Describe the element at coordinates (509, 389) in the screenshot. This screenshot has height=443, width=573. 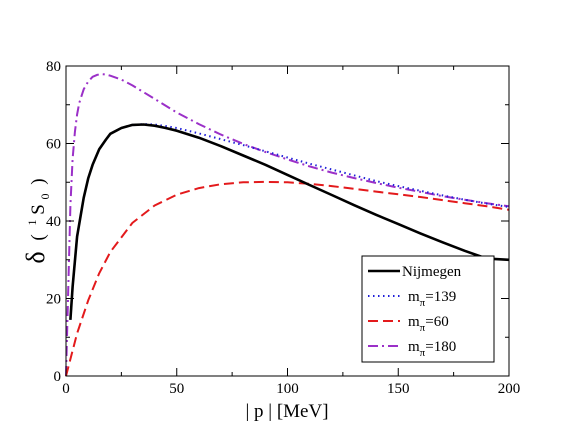
I see `x-tick-label: 200` at that location.